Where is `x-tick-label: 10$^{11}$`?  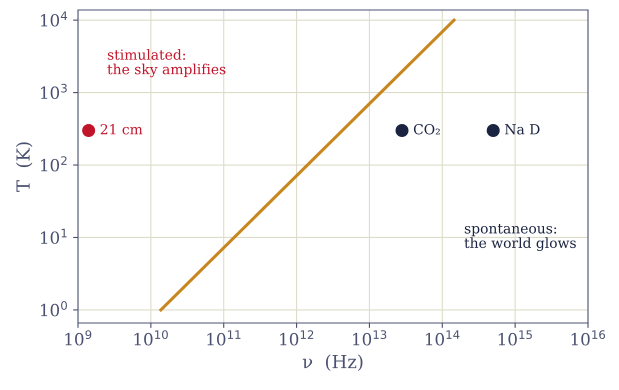
x-tick-label: 10$^{11}$ is located at coordinates (223, 338).